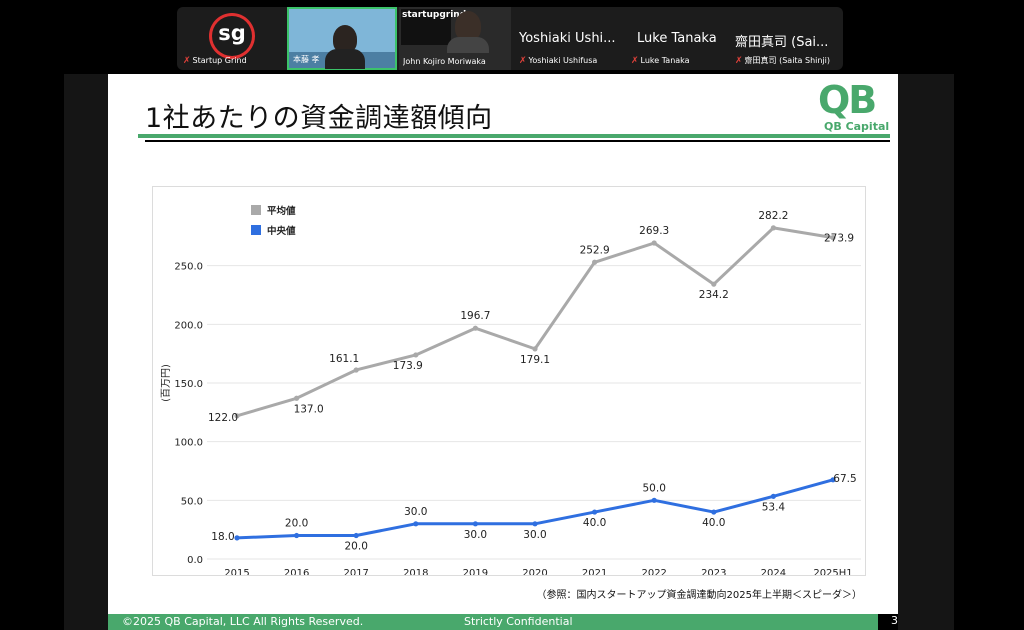  I want to click on slide-title: 1社あたりの資金調達額傾向, so click(319, 118).